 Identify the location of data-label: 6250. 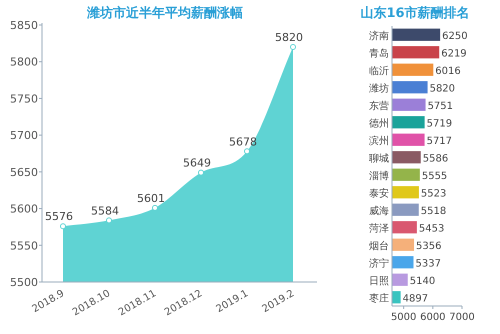
(455, 36).